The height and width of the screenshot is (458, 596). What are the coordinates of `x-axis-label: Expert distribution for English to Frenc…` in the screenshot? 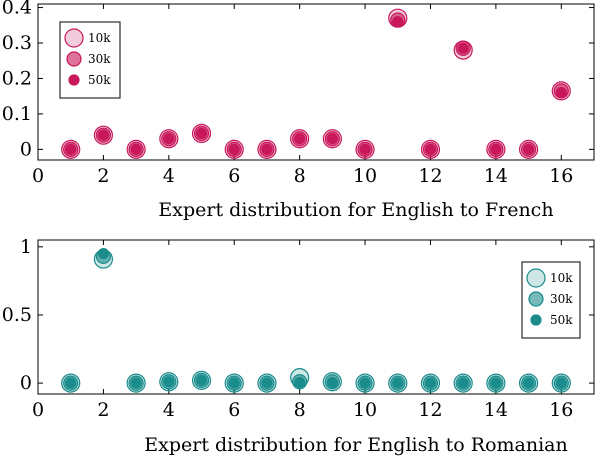 It's located at (355, 210).